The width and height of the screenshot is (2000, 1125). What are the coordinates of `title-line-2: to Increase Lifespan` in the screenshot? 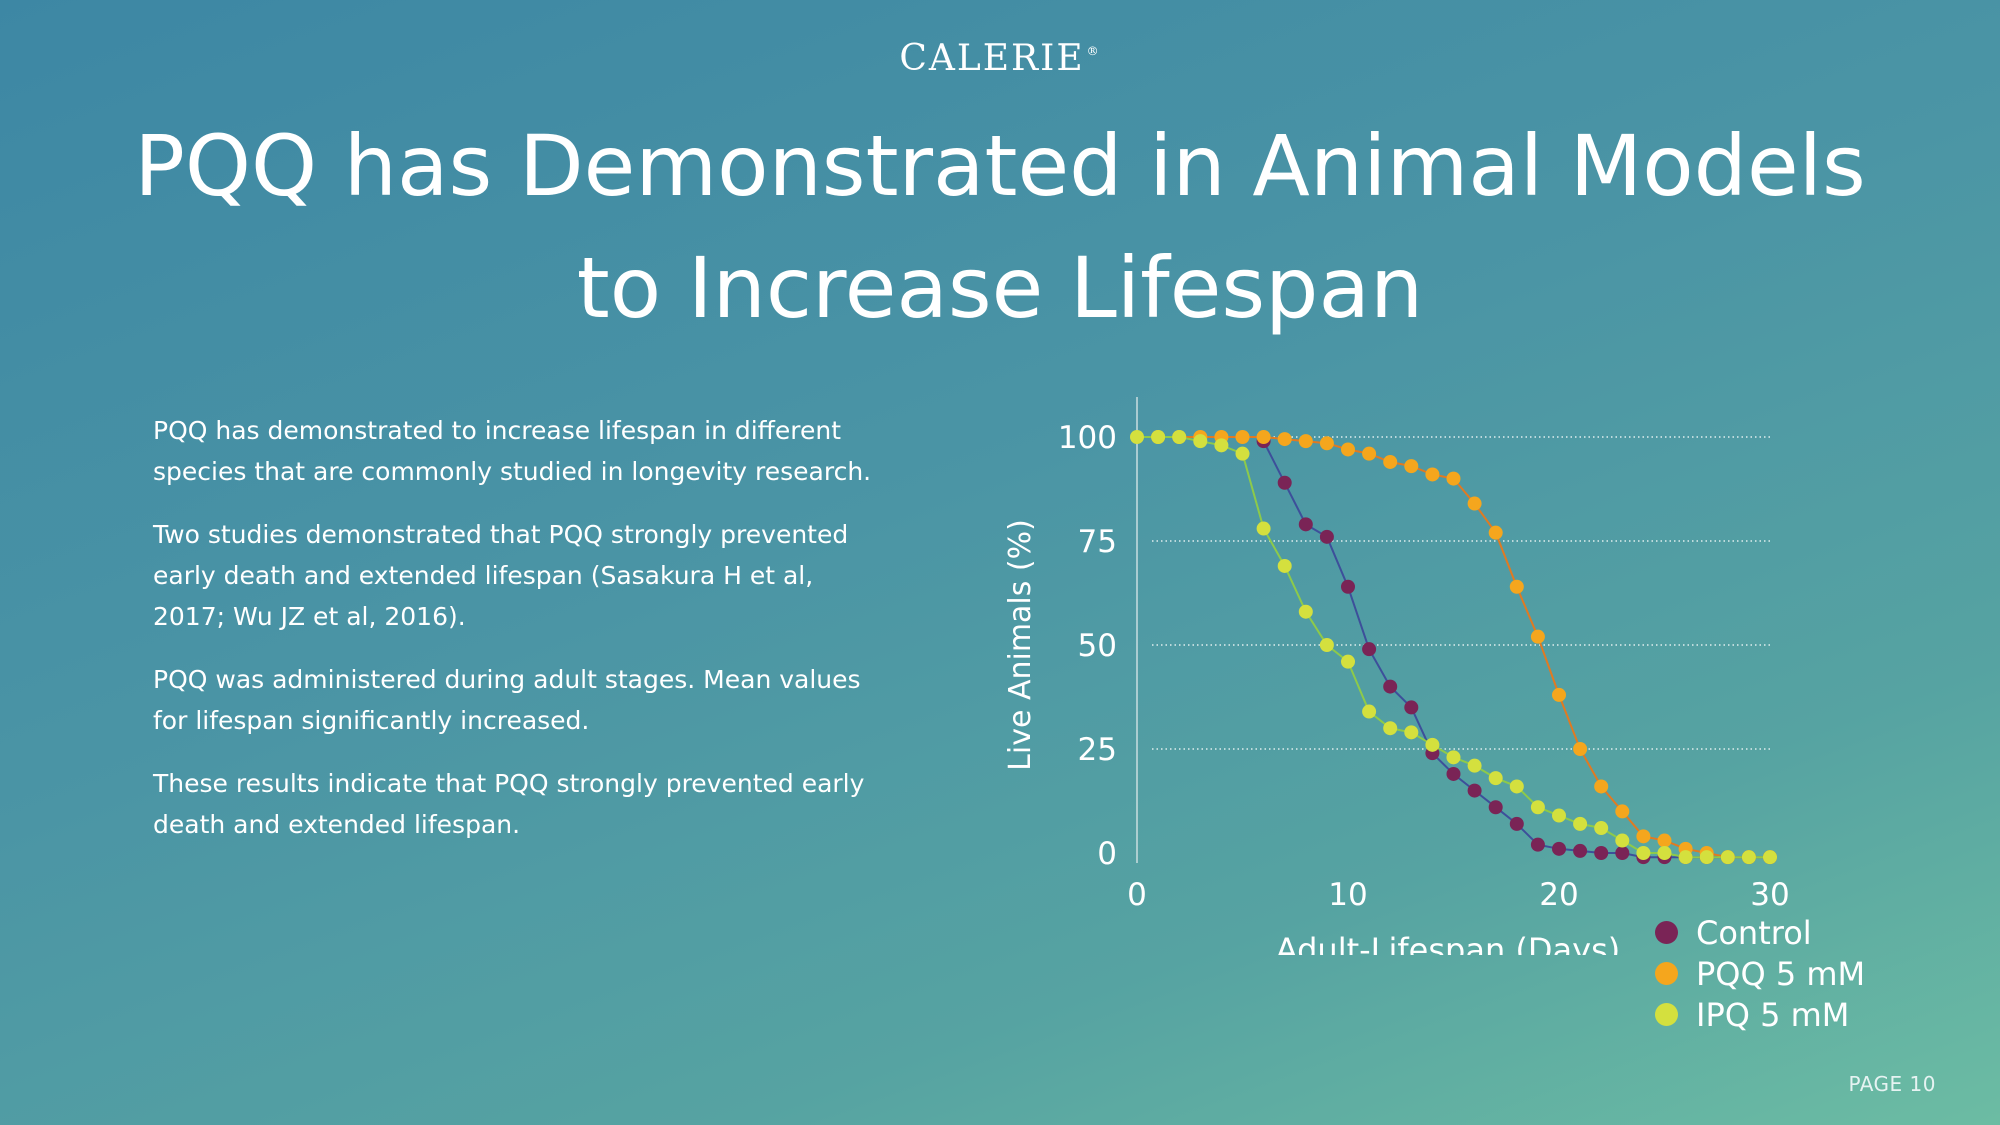 It's located at (1000, 288).